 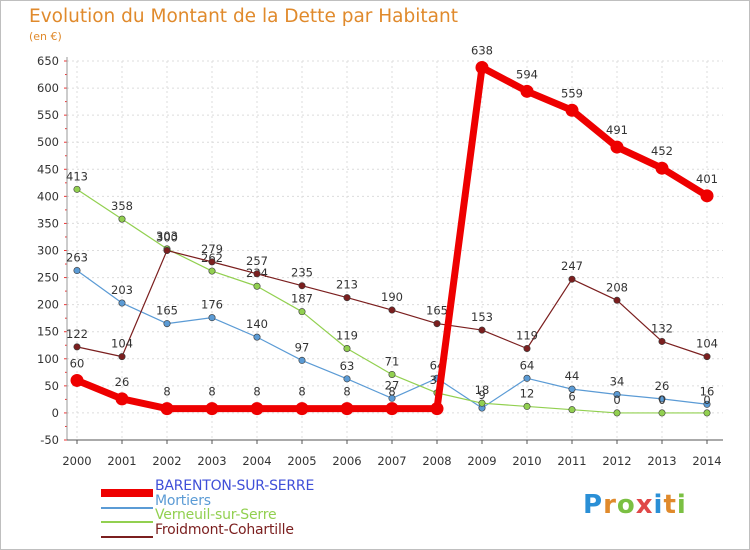 What do you see at coordinates (212, 249) in the screenshot?
I see `data-label: 279` at bounding box center [212, 249].